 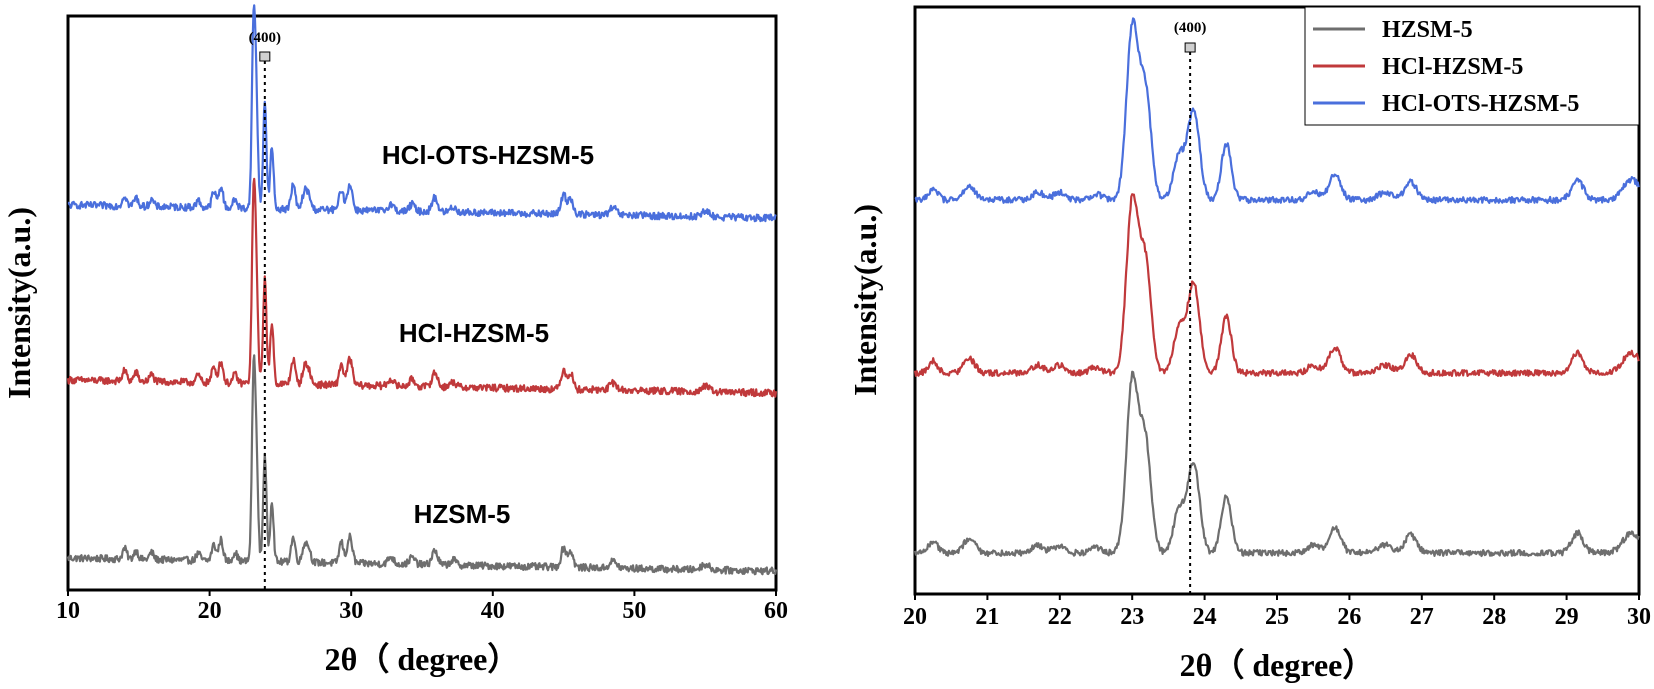 What do you see at coordinates (474, 333) in the screenshot?
I see `left-label-hcl-hzsm-5: HCl-HZSM-5` at bounding box center [474, 333].